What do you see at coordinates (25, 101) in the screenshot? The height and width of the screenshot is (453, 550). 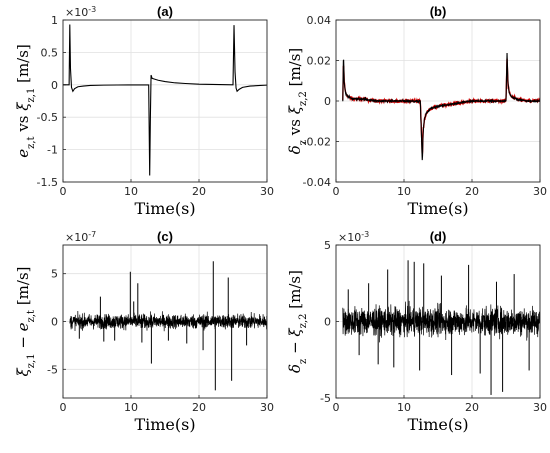 I see `y-axis-label: ez,t vs ξz,1 [m/s]` at bounding box center [25, 101].